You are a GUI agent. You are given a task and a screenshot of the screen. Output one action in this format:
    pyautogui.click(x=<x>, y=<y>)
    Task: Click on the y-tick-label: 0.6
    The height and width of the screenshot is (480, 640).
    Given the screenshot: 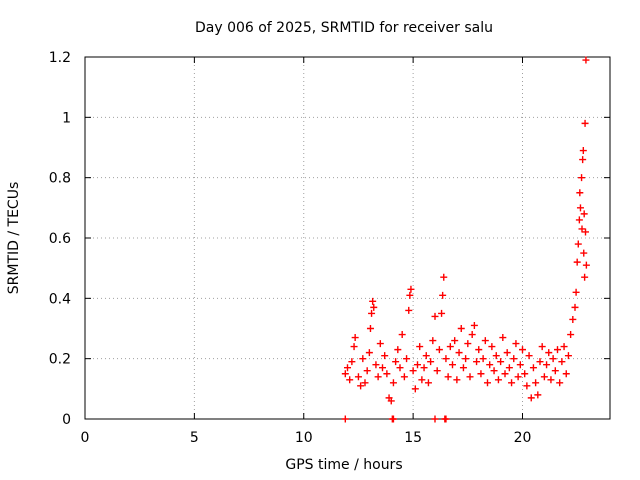 What is the action you would take?
    pyautogui.click(x=60, y=239)
    